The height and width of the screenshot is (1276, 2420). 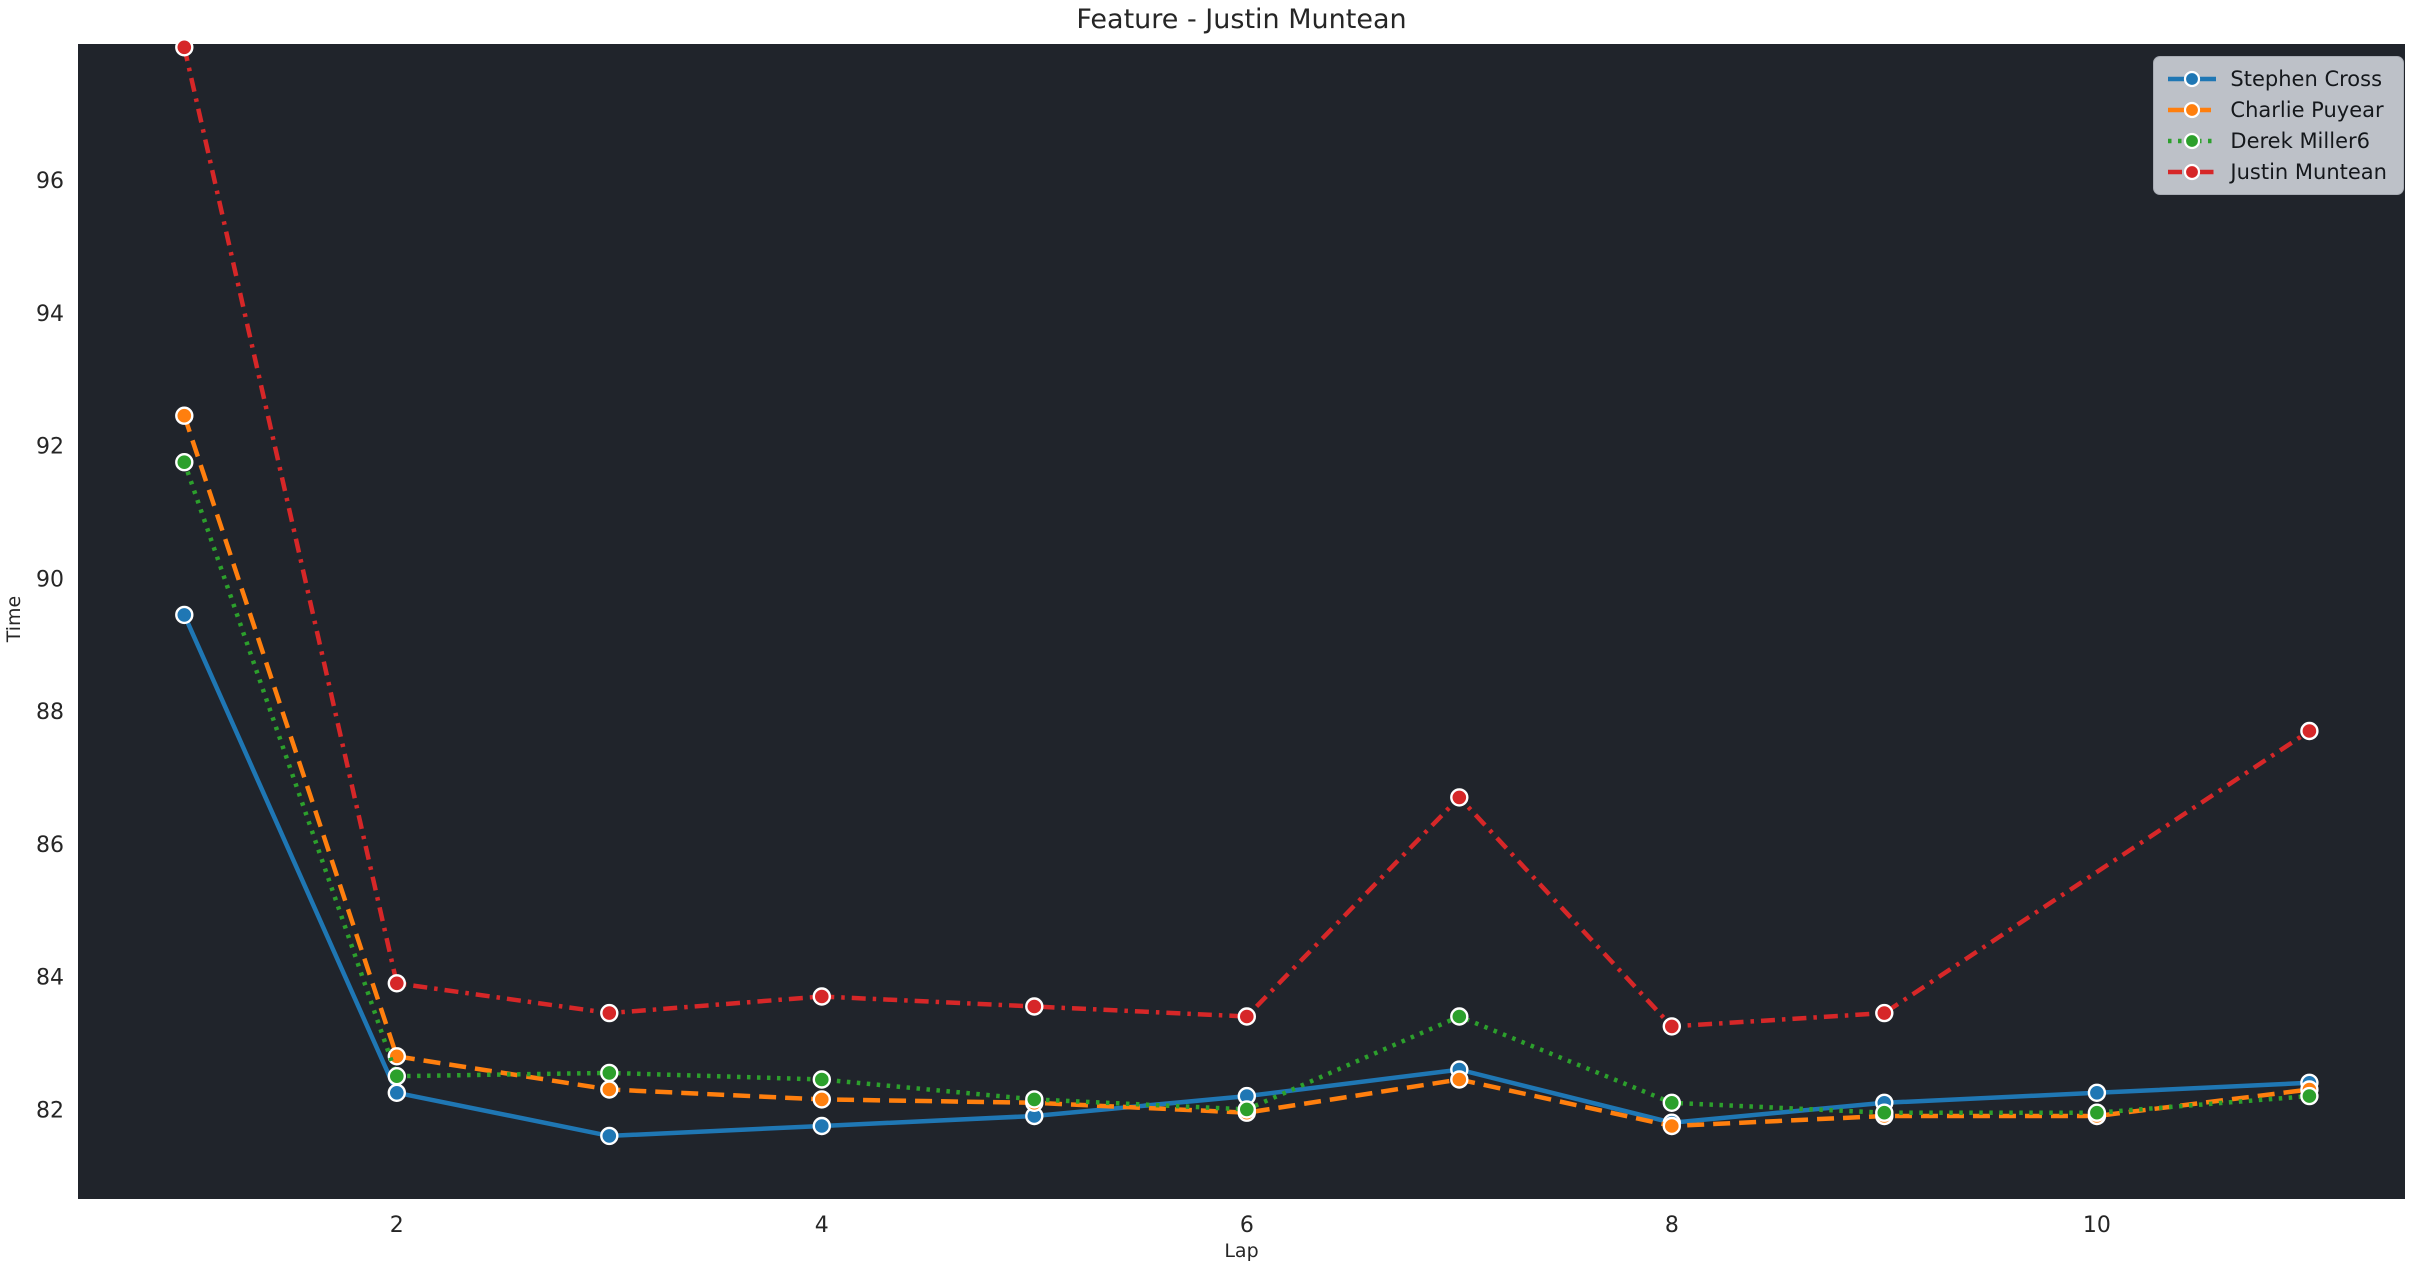 I want to click on x-tick-label: 2, so click(x=397, y=1225).